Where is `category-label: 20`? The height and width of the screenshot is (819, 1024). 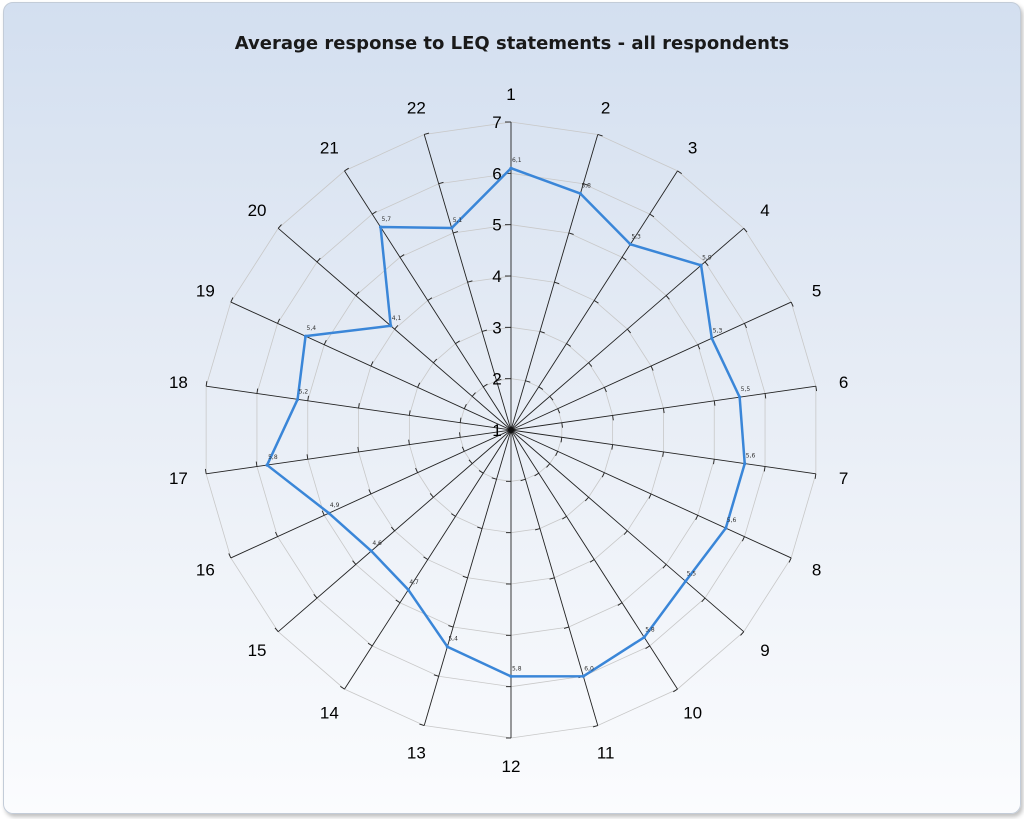
category-label: 20 is located at coordinates (257, 210).